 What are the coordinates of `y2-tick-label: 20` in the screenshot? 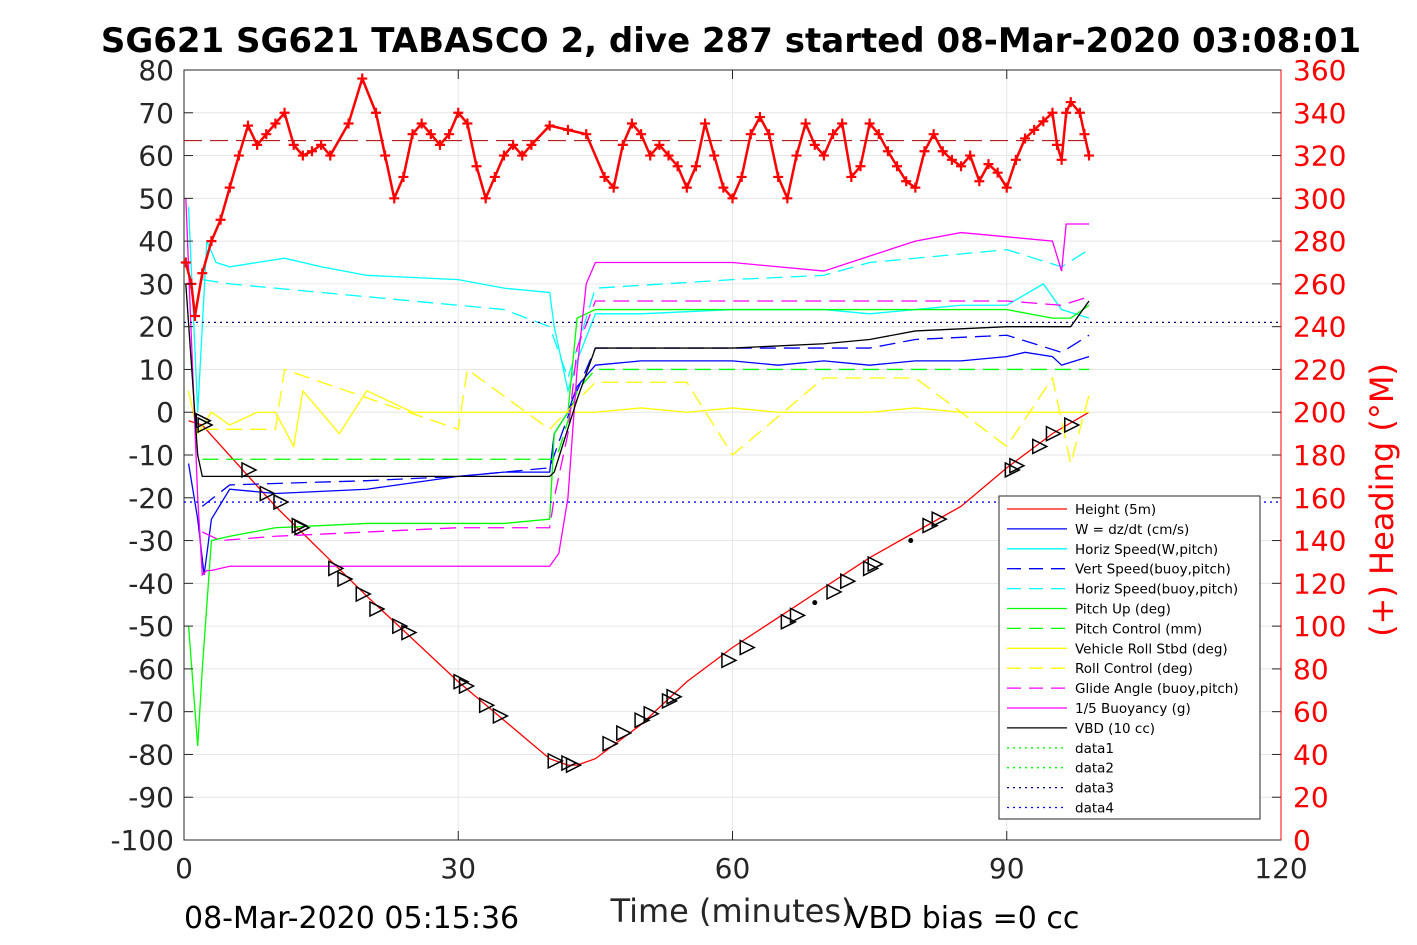 It's located at (1311, 797).